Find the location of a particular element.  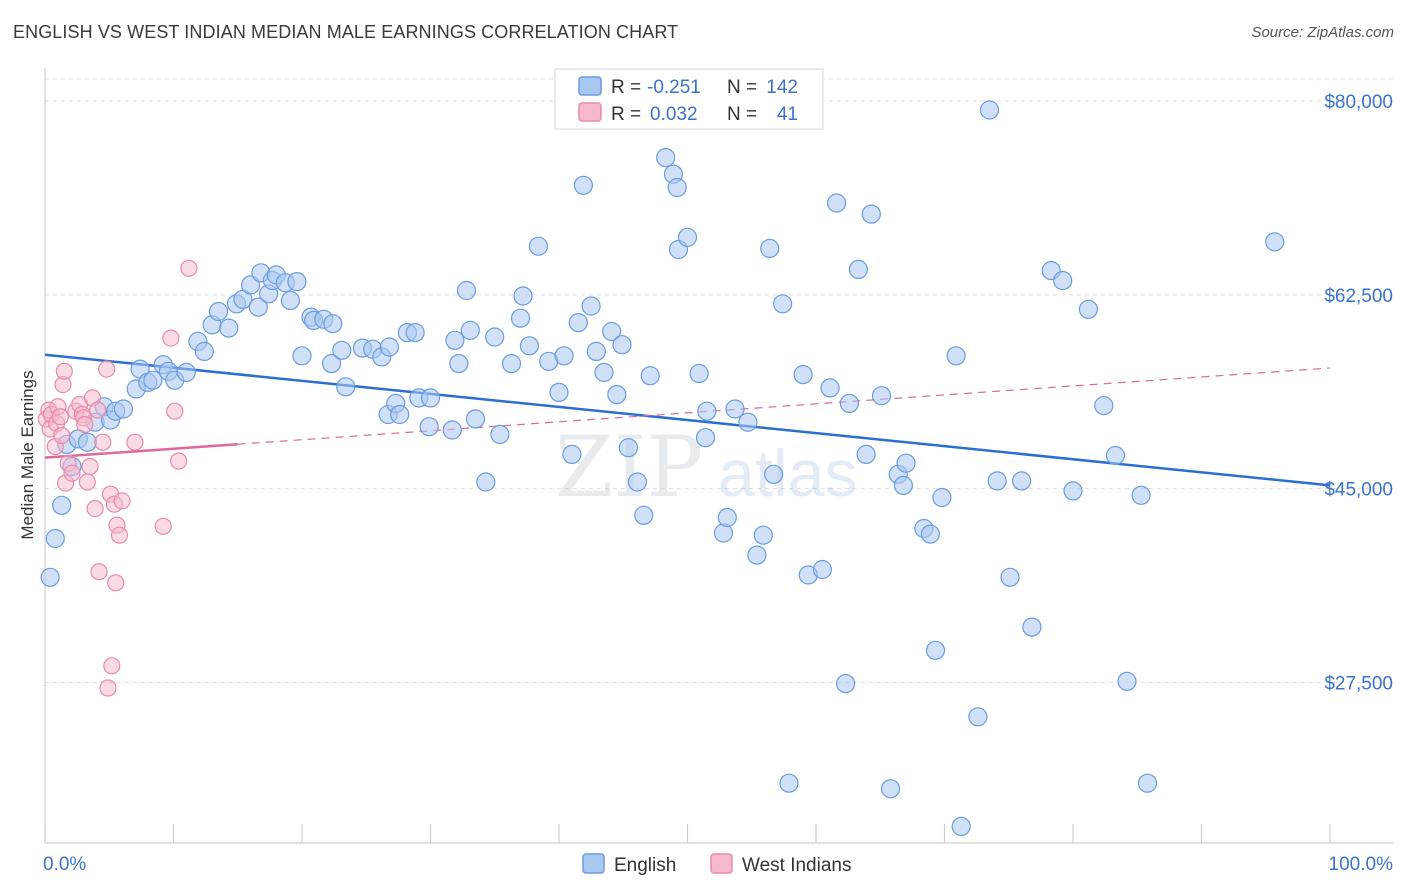

watermark-zip: ZIP is located at coordinates (629, 467).